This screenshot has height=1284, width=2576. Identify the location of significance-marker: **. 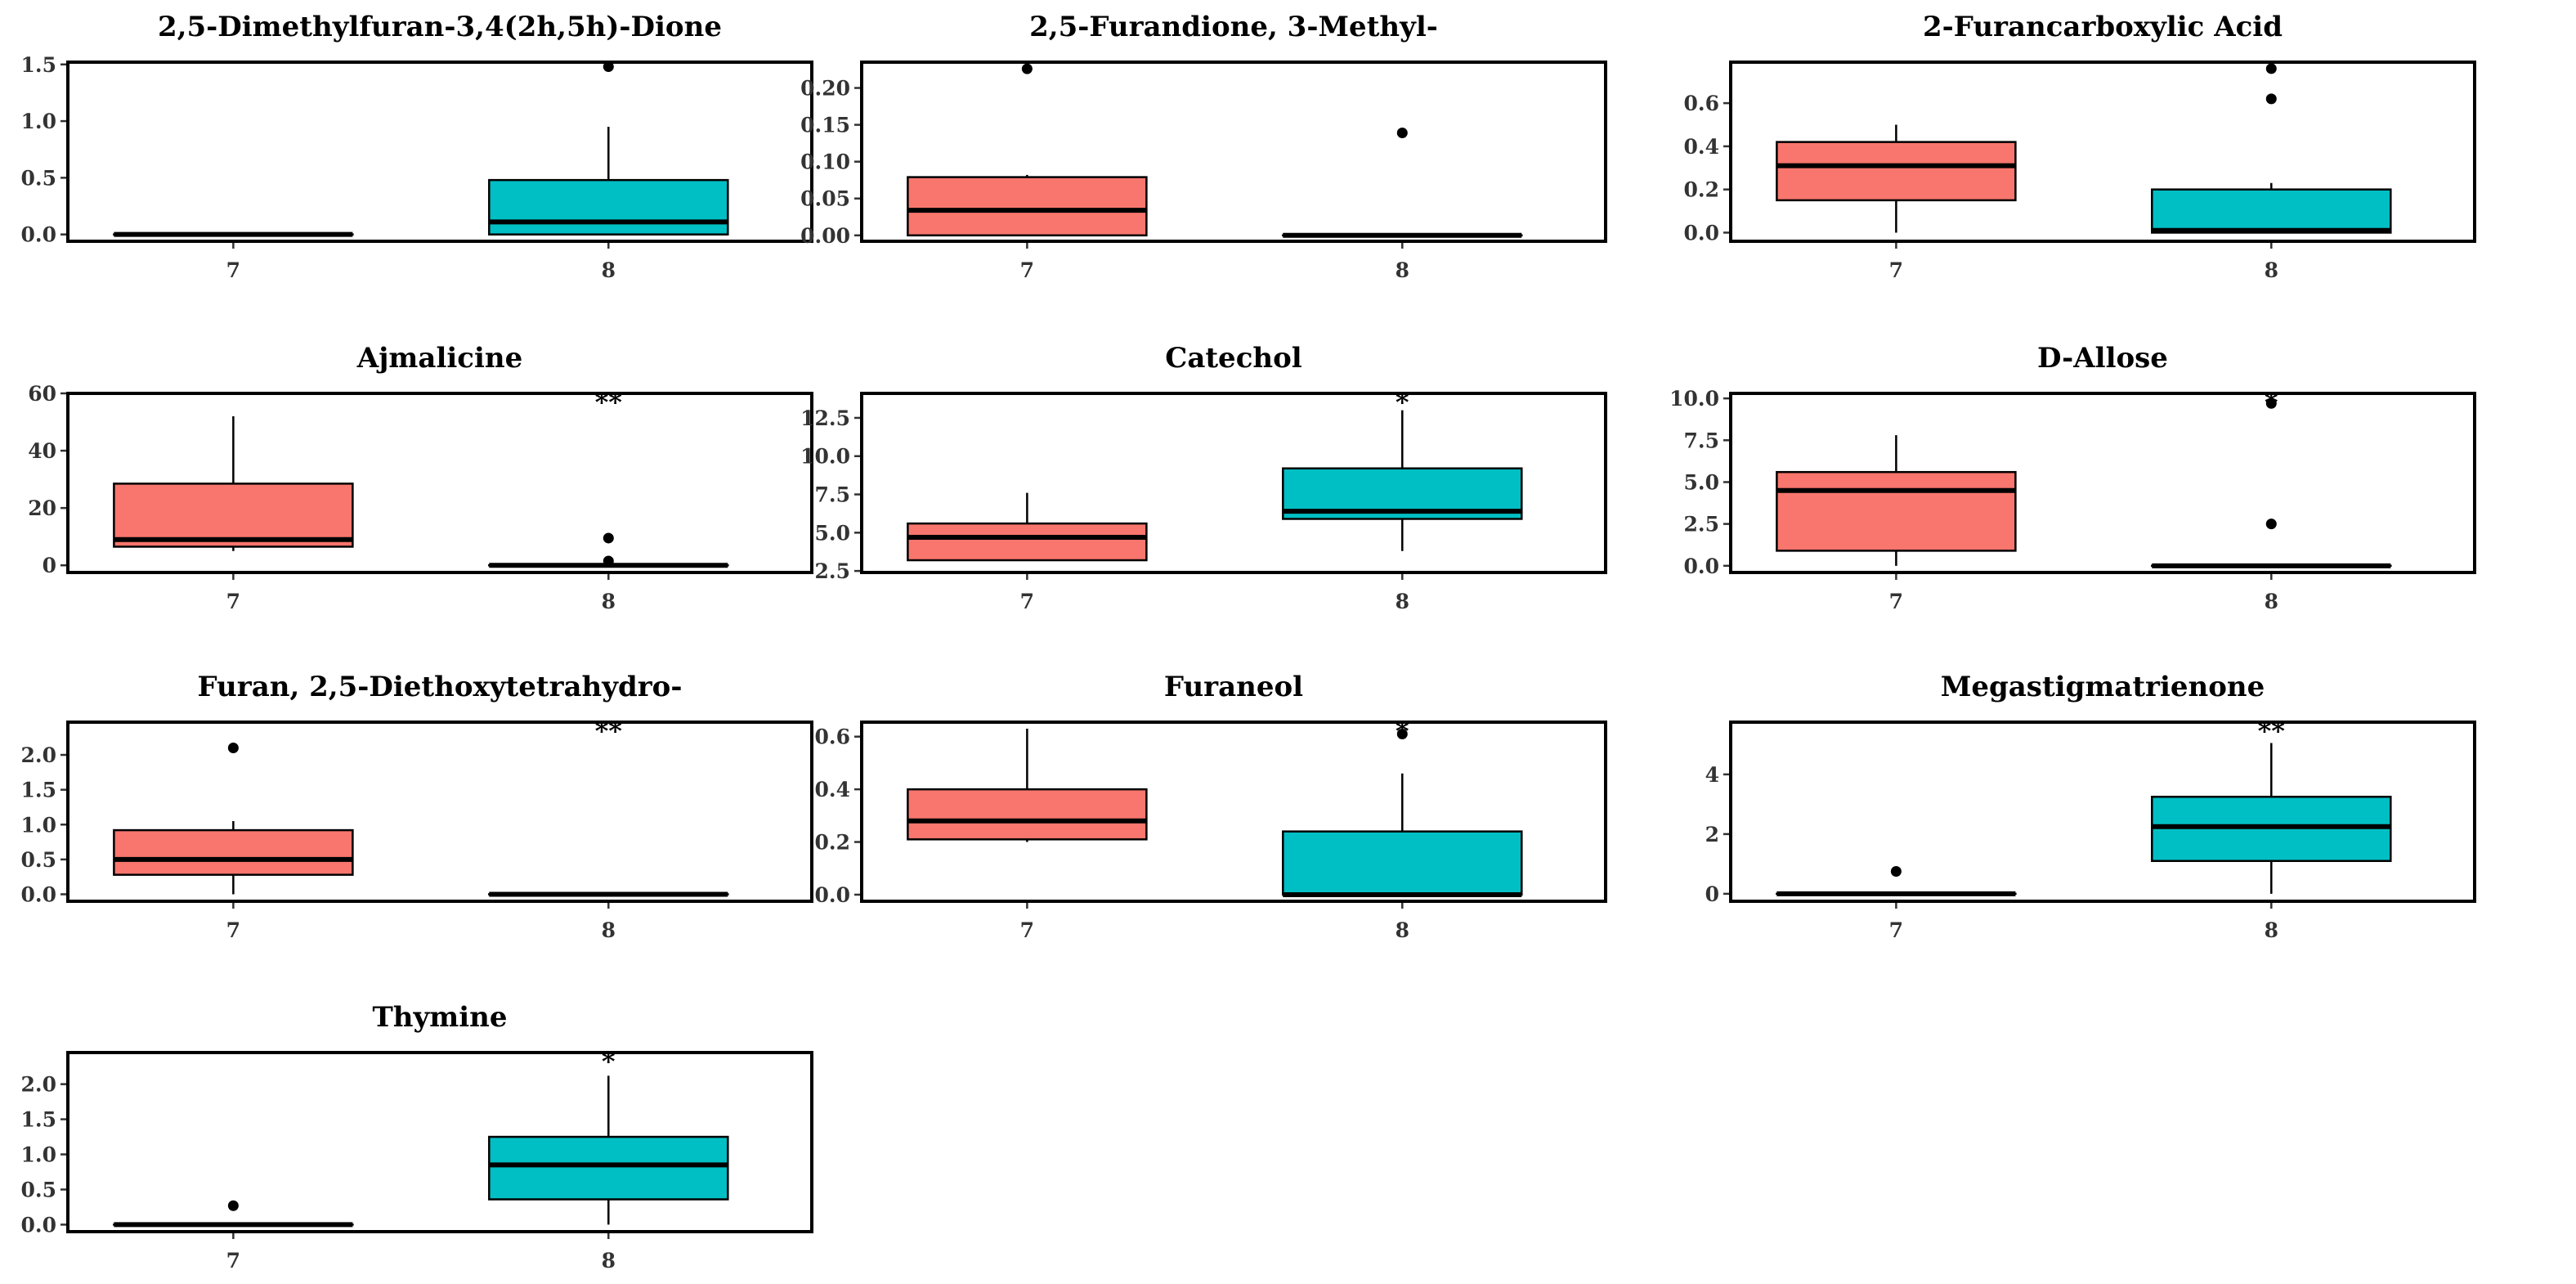
(2272, 732).